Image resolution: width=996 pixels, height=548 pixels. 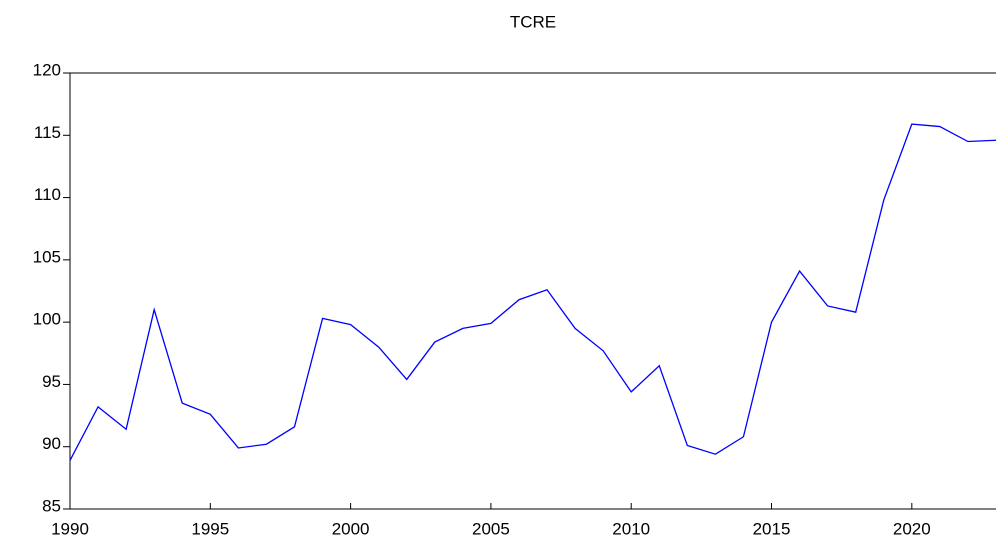 What do you see at coordinates (631, 528) in the screenshot?
I see `x-tick-label: 2010` at bounding box center [631, 528].